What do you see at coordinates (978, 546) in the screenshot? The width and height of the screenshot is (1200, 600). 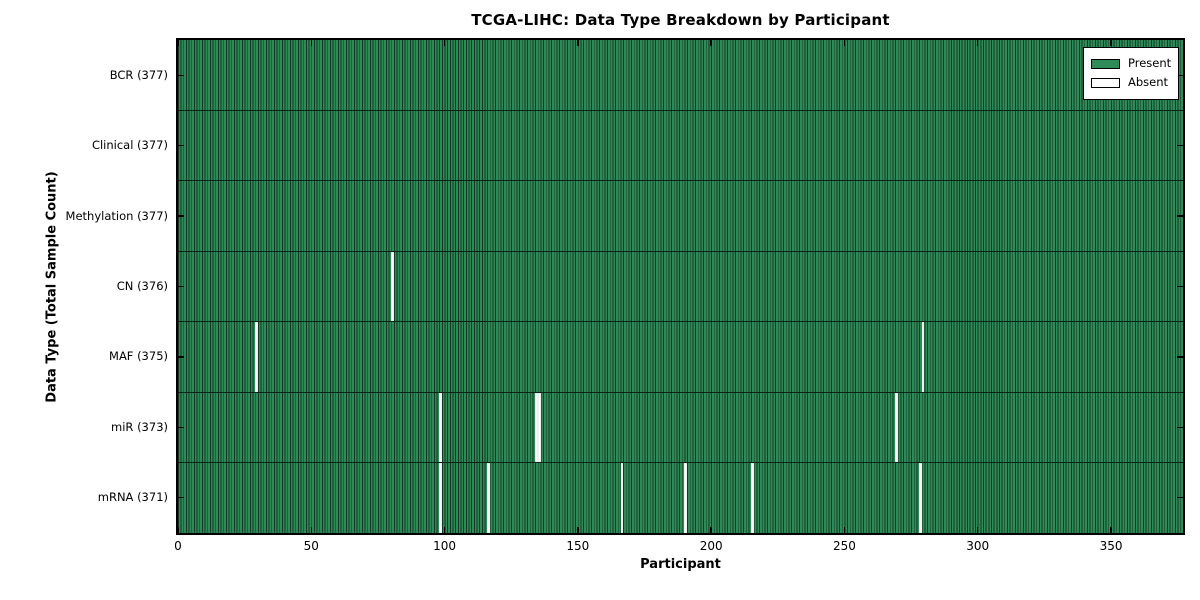 I see `x-tick-label: 300` at bounding box center [978, 546].